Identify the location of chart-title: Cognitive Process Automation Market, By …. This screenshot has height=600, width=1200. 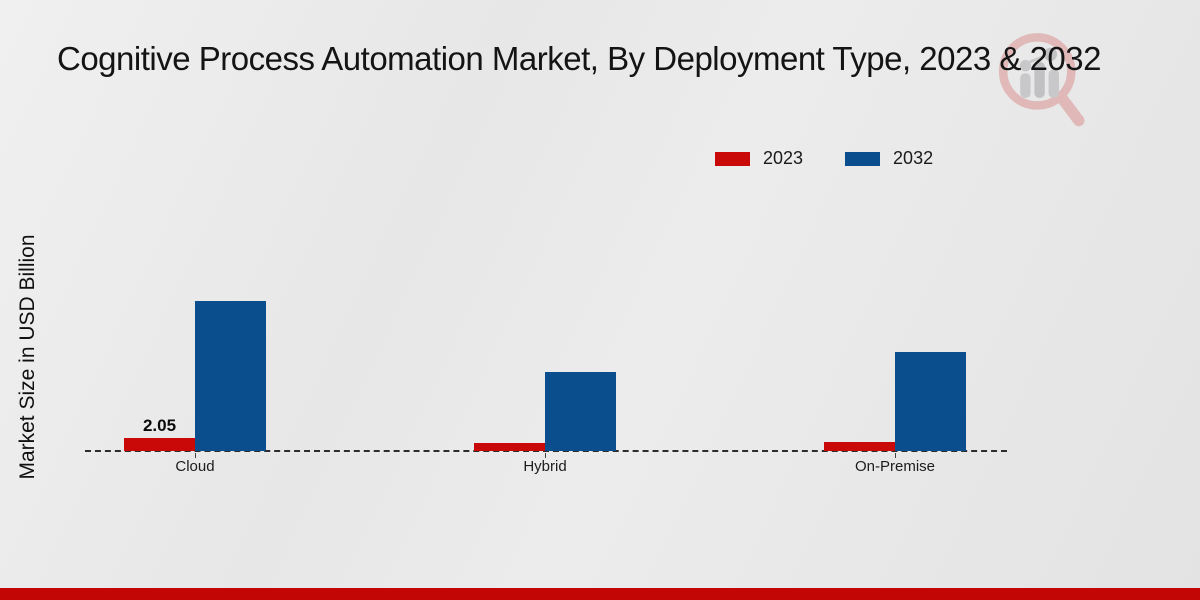
(579, 58).